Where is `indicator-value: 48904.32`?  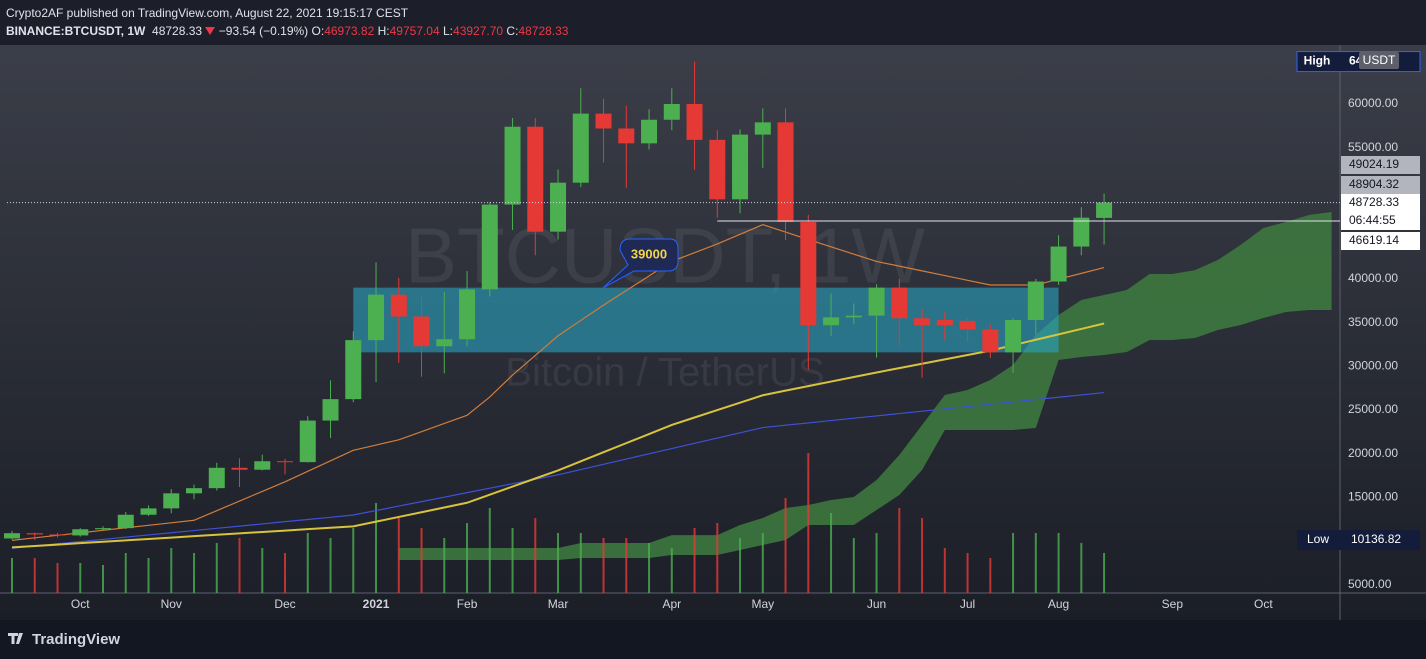
indicator-value: 48904.32 is located at coordinates (1374, 184).